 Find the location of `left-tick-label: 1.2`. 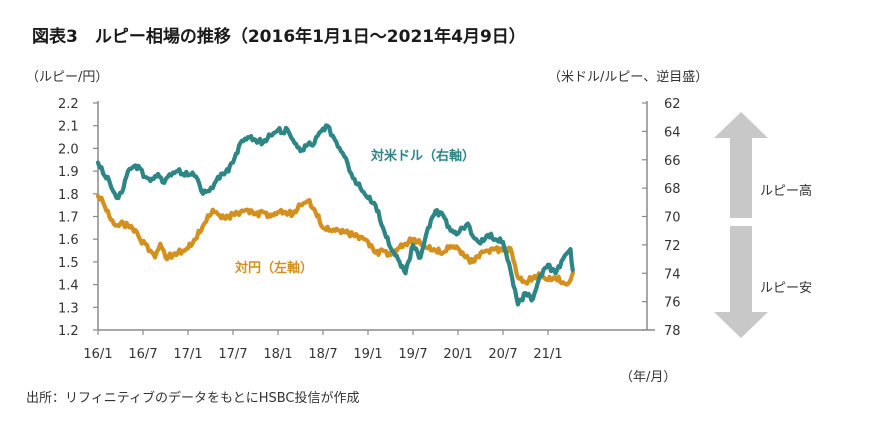

left-tick-label: 1.2 is located at coordinates (68, 331).